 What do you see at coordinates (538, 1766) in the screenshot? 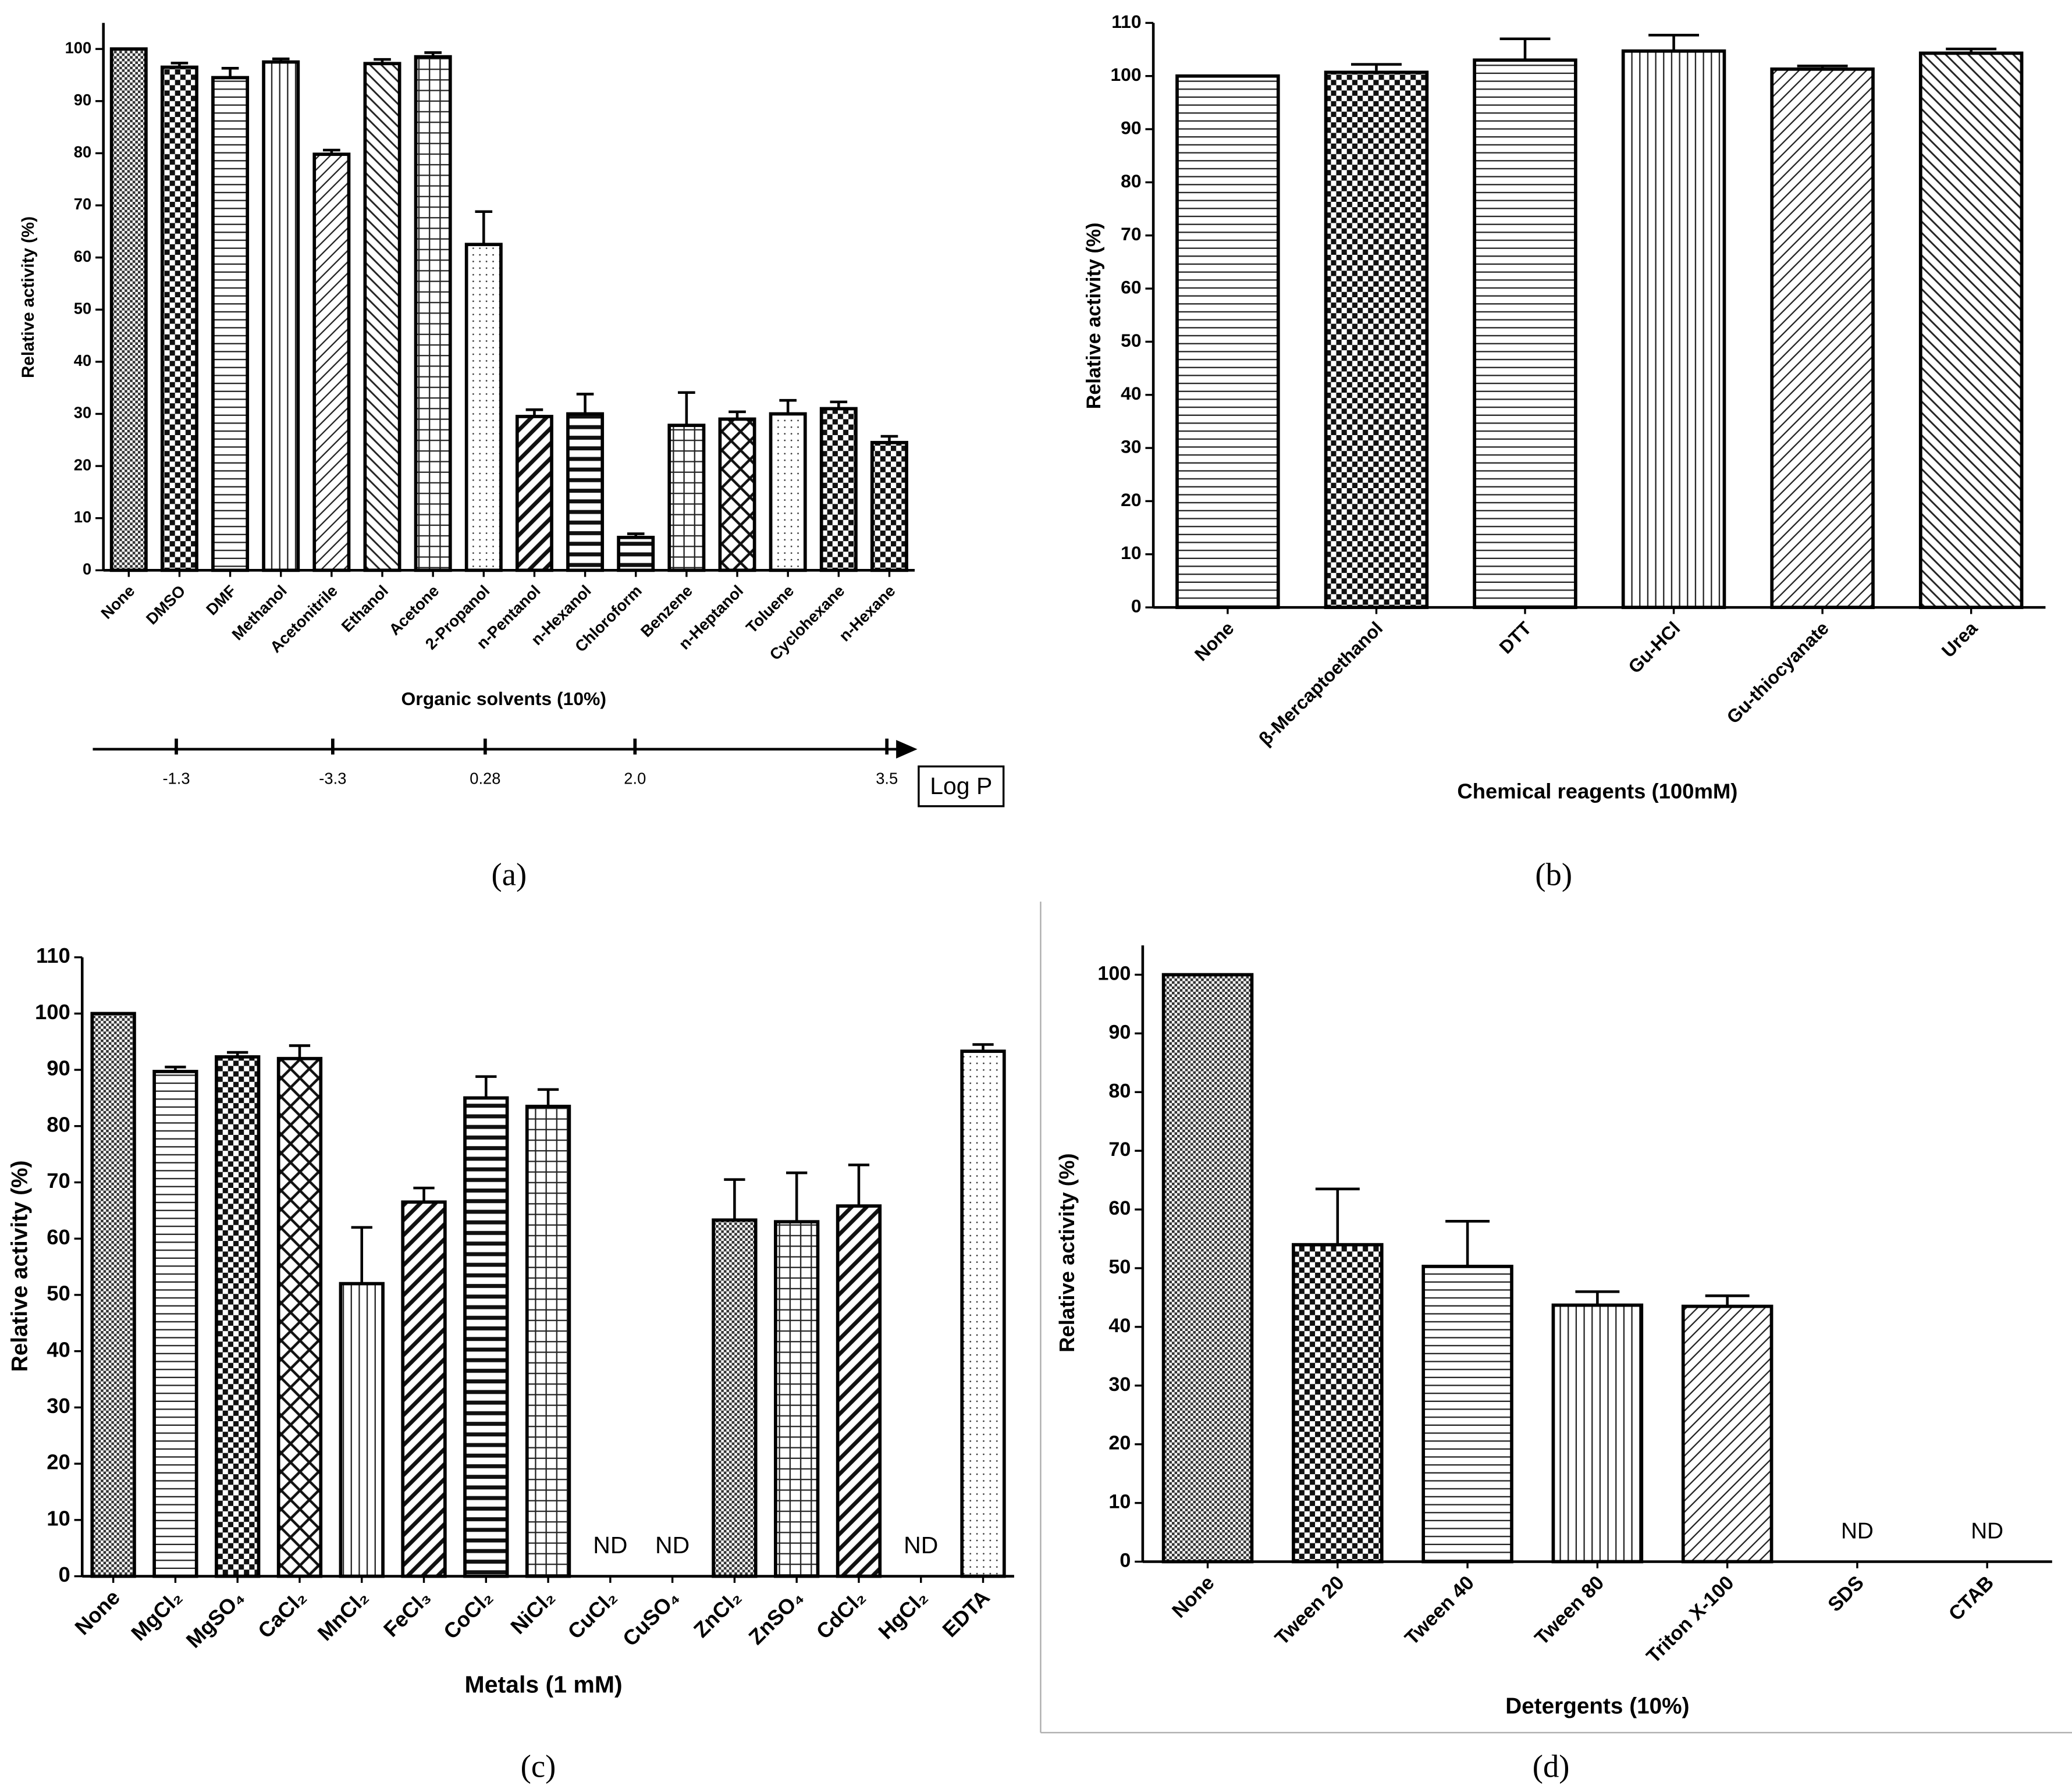
I see `panel-label: (c)` at bounding box center [538, 1766].